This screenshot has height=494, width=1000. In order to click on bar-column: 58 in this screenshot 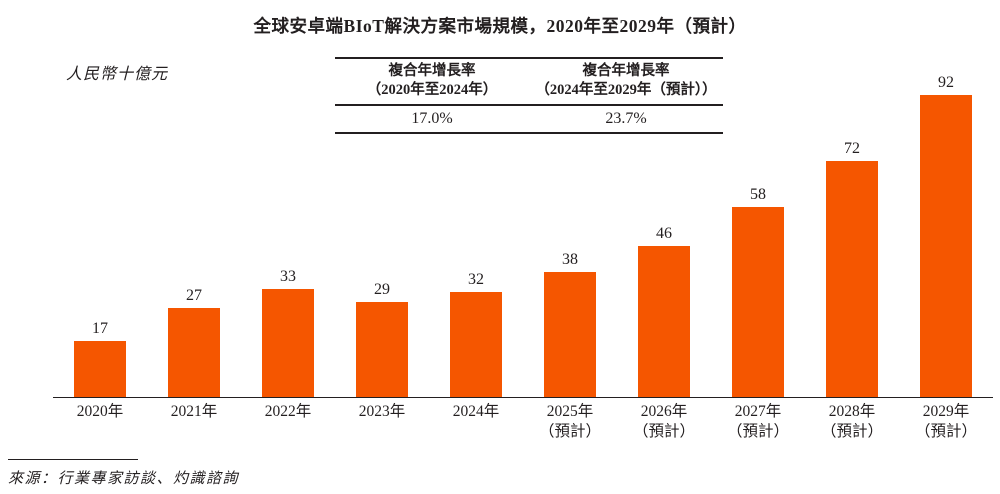, I will do `click(758, 291)`.